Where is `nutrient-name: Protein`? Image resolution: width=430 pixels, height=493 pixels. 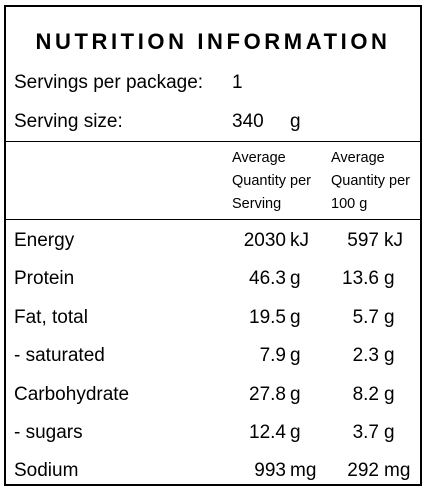
nutrient-name: Protein is located at coordinates (44, 278).